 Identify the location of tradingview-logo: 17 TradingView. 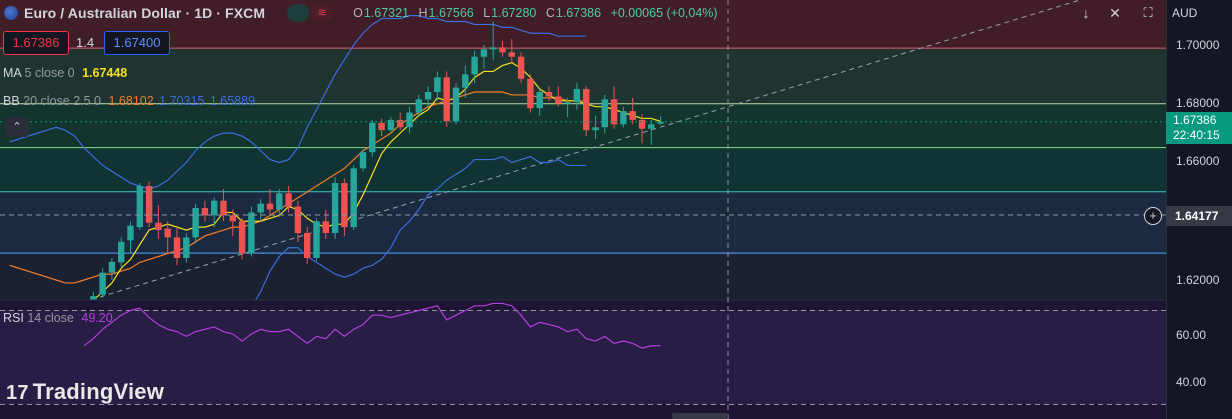
(85, 391).